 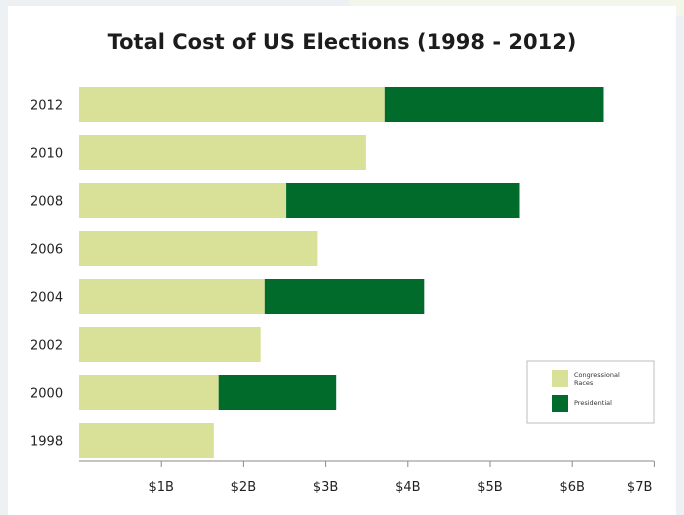 I want to click on y-tick-label-2006: 2006, so click(x=46, y=250).